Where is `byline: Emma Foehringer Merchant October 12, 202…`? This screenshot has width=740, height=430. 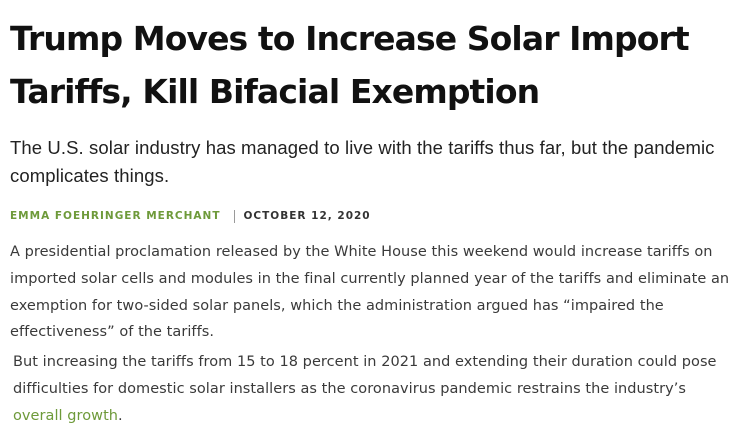
byline: Emma Foehringer Merchant October 12, 202… is located at coordinates (374, 216).